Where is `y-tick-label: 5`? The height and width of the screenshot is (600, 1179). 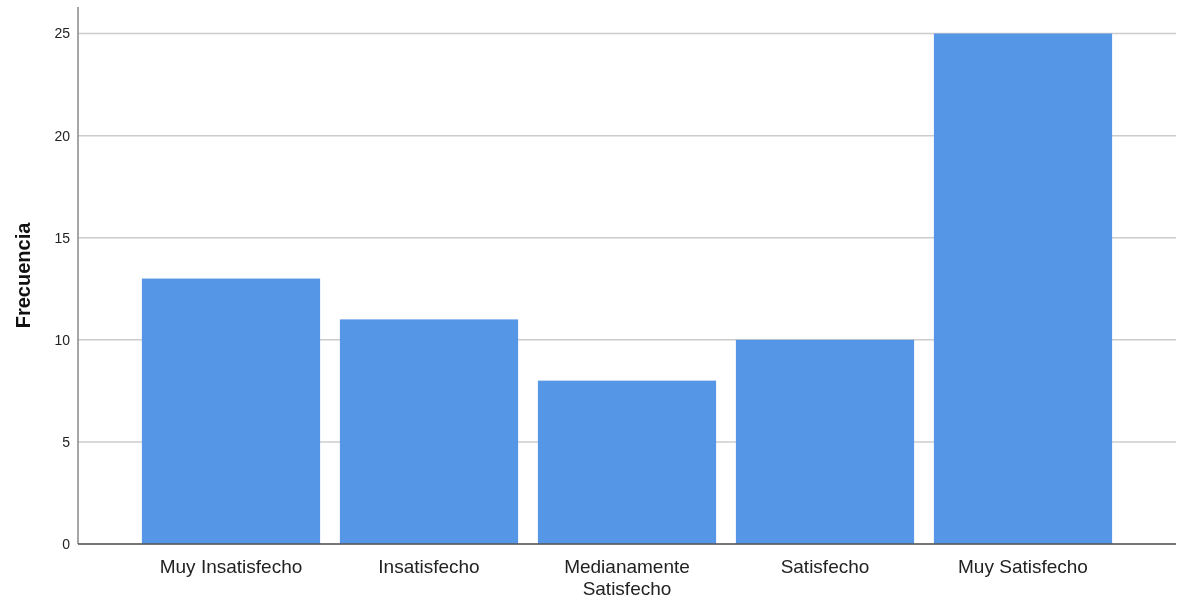 y-tick-label: 5 is located at coordinates (66, 441).